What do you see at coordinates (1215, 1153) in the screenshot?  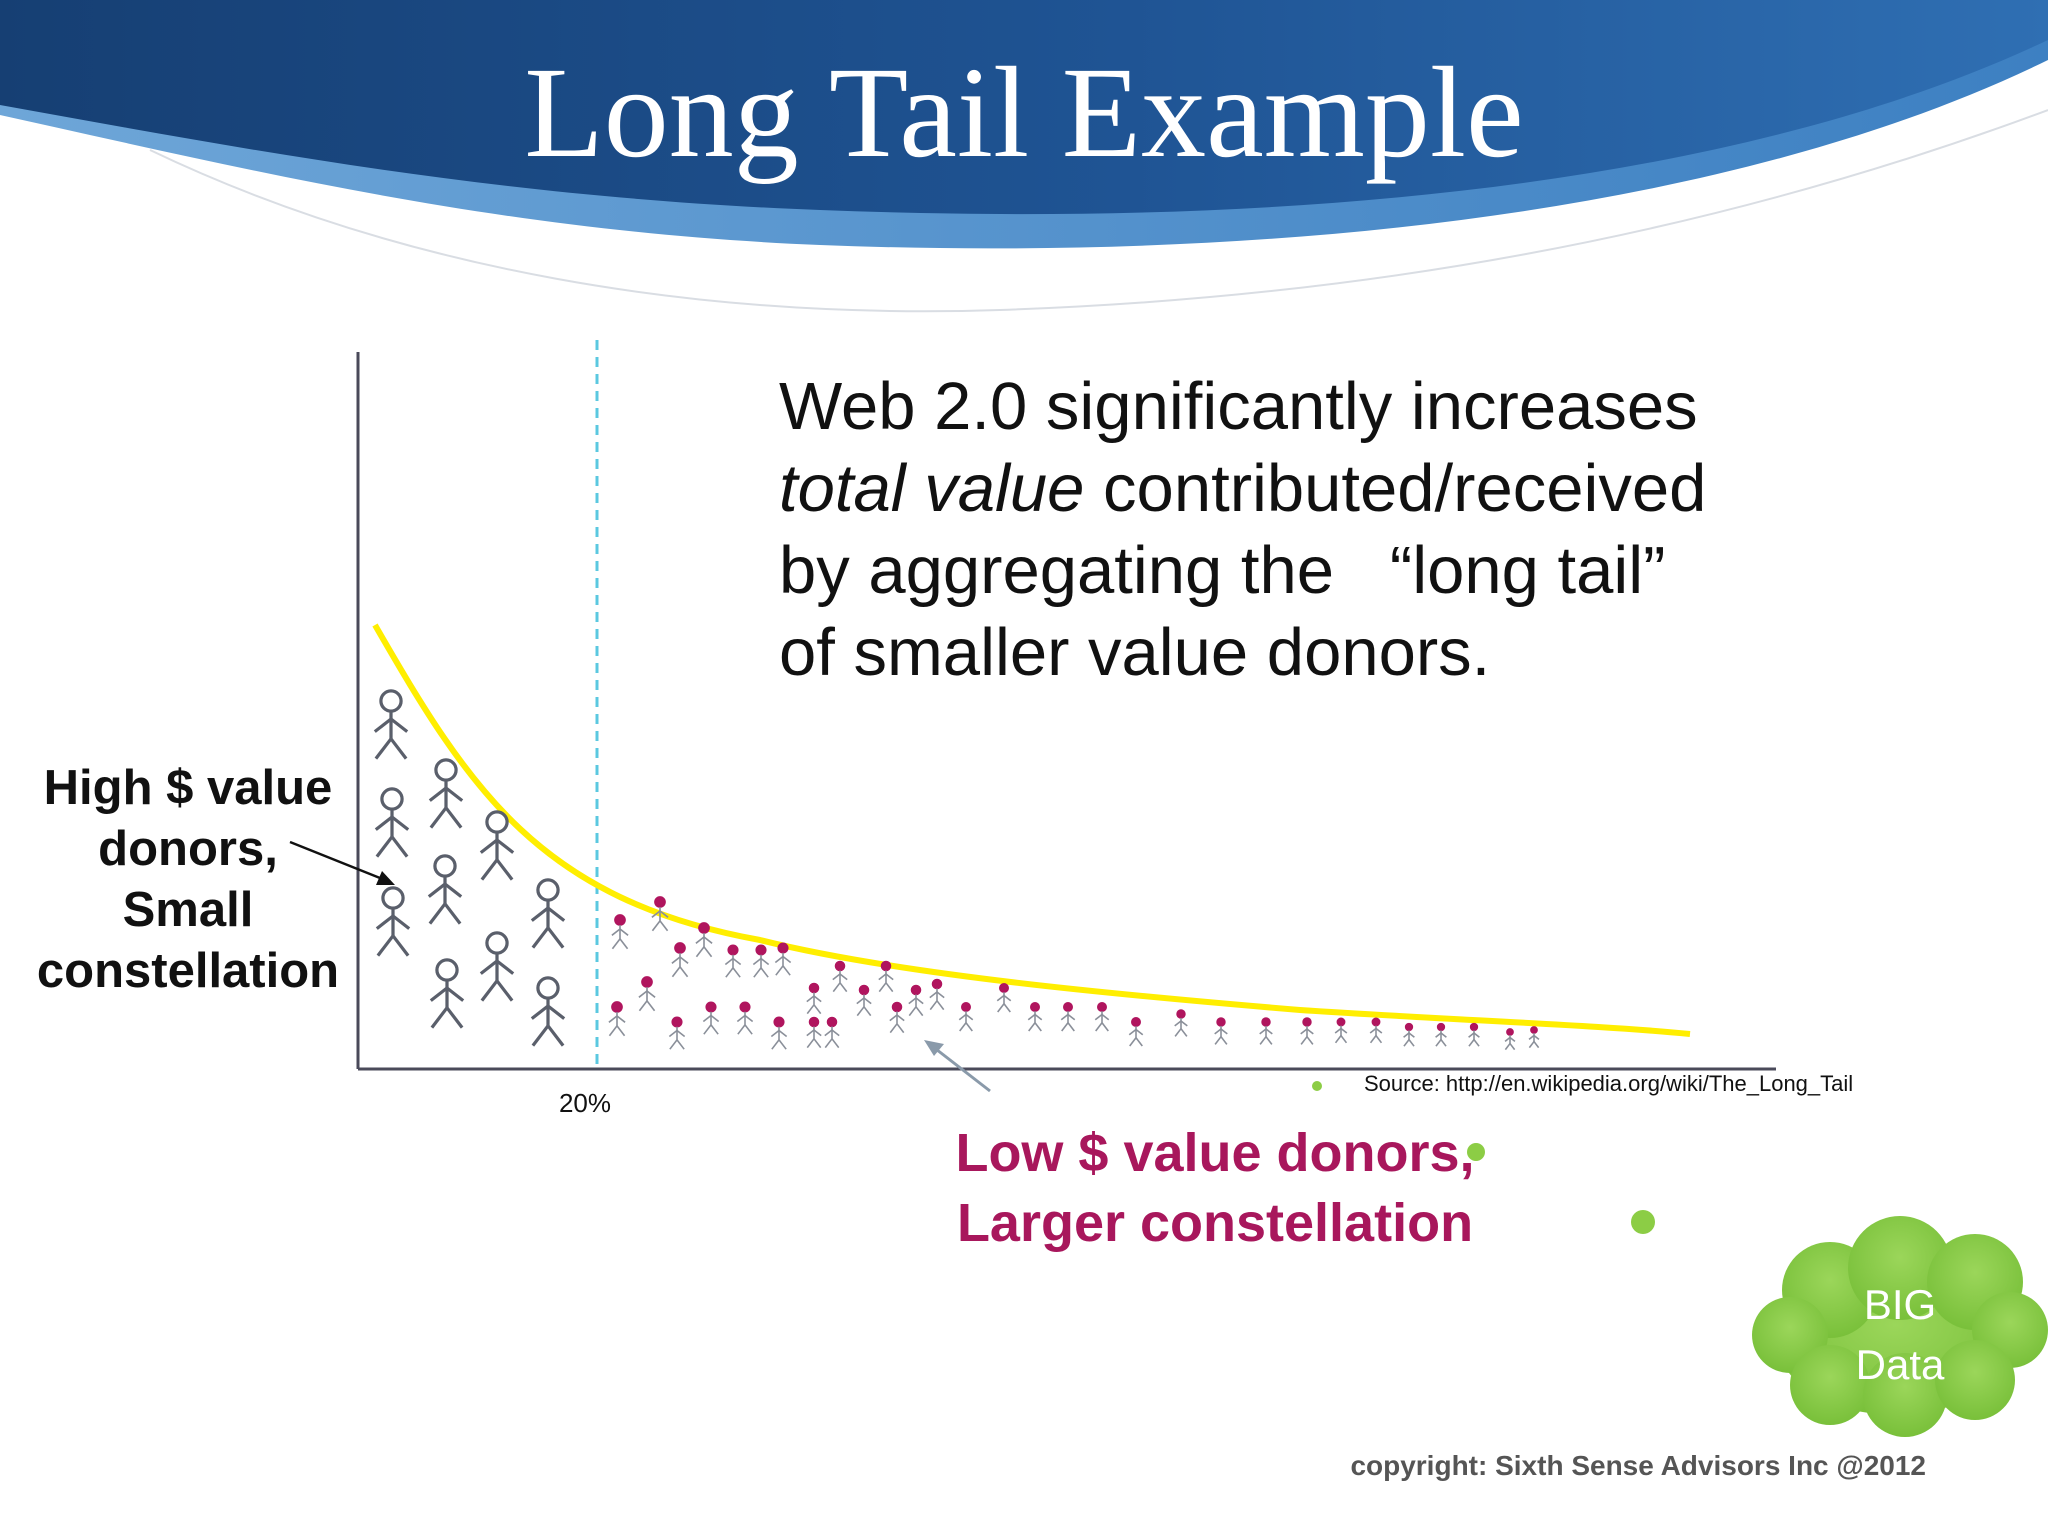 I see `low-label-line: Low $ value donors,` at bounding box center [1215, 1153].